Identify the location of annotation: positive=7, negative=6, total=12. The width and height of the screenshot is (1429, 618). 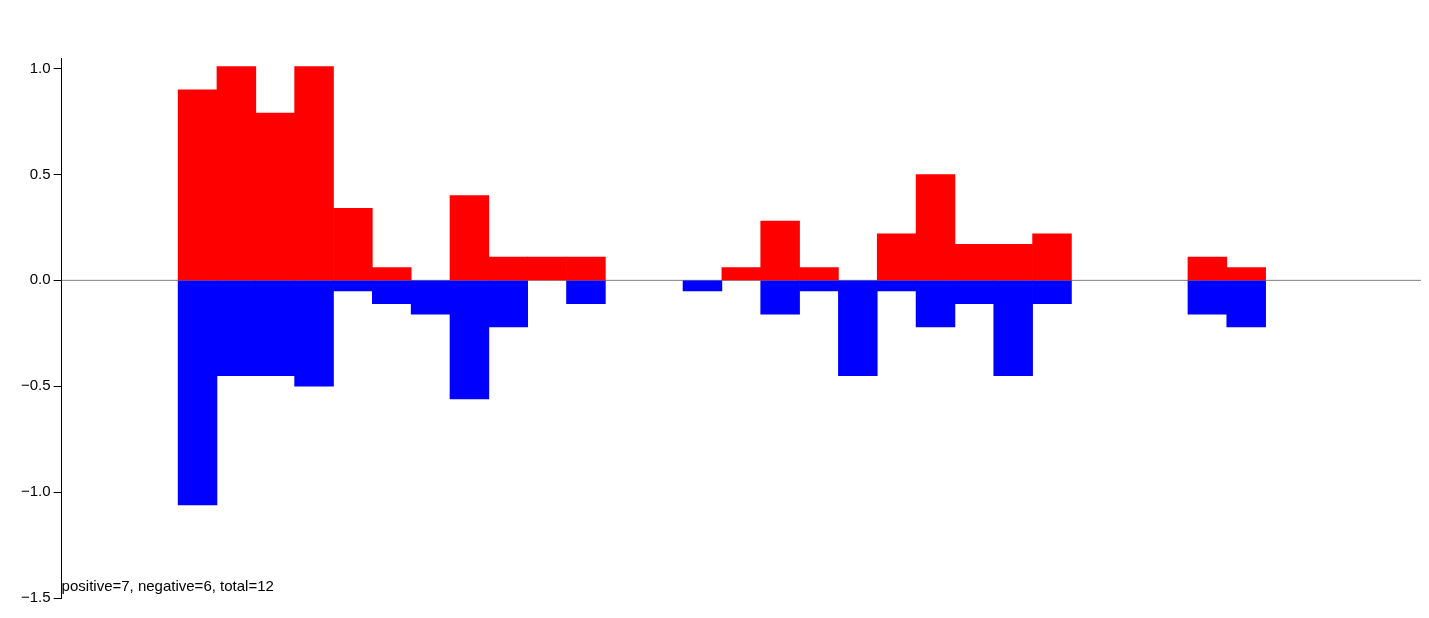
(167, 585).